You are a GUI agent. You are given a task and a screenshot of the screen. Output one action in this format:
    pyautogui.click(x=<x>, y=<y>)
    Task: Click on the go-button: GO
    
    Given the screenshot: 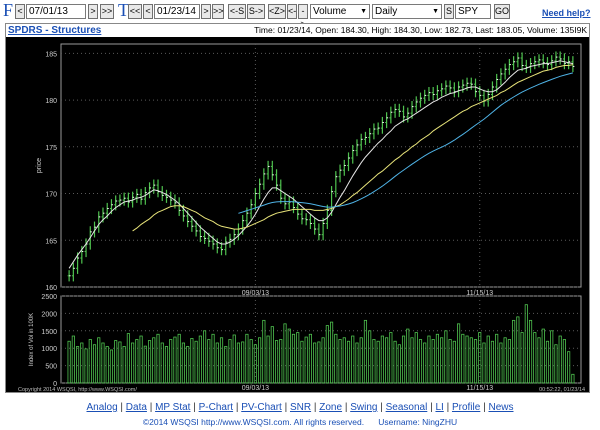 What is the action you would take?
    pyautogui.click(x=502, y=11)
    